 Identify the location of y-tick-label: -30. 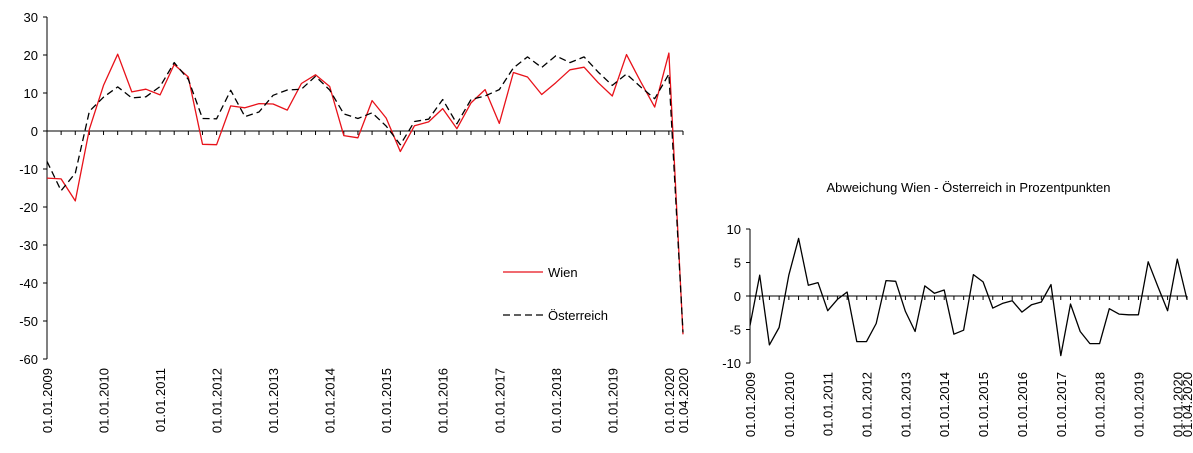
(28, 245).